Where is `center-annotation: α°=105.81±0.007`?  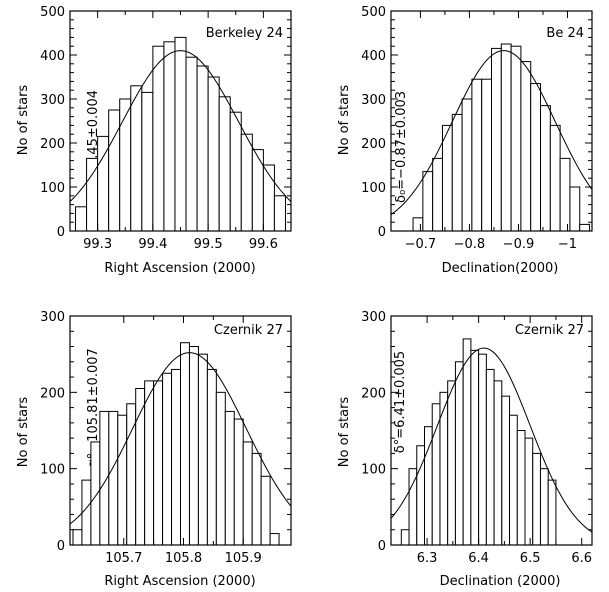
center-annotation: α°=105.81±0.007 is located at coordinates (93, 408).